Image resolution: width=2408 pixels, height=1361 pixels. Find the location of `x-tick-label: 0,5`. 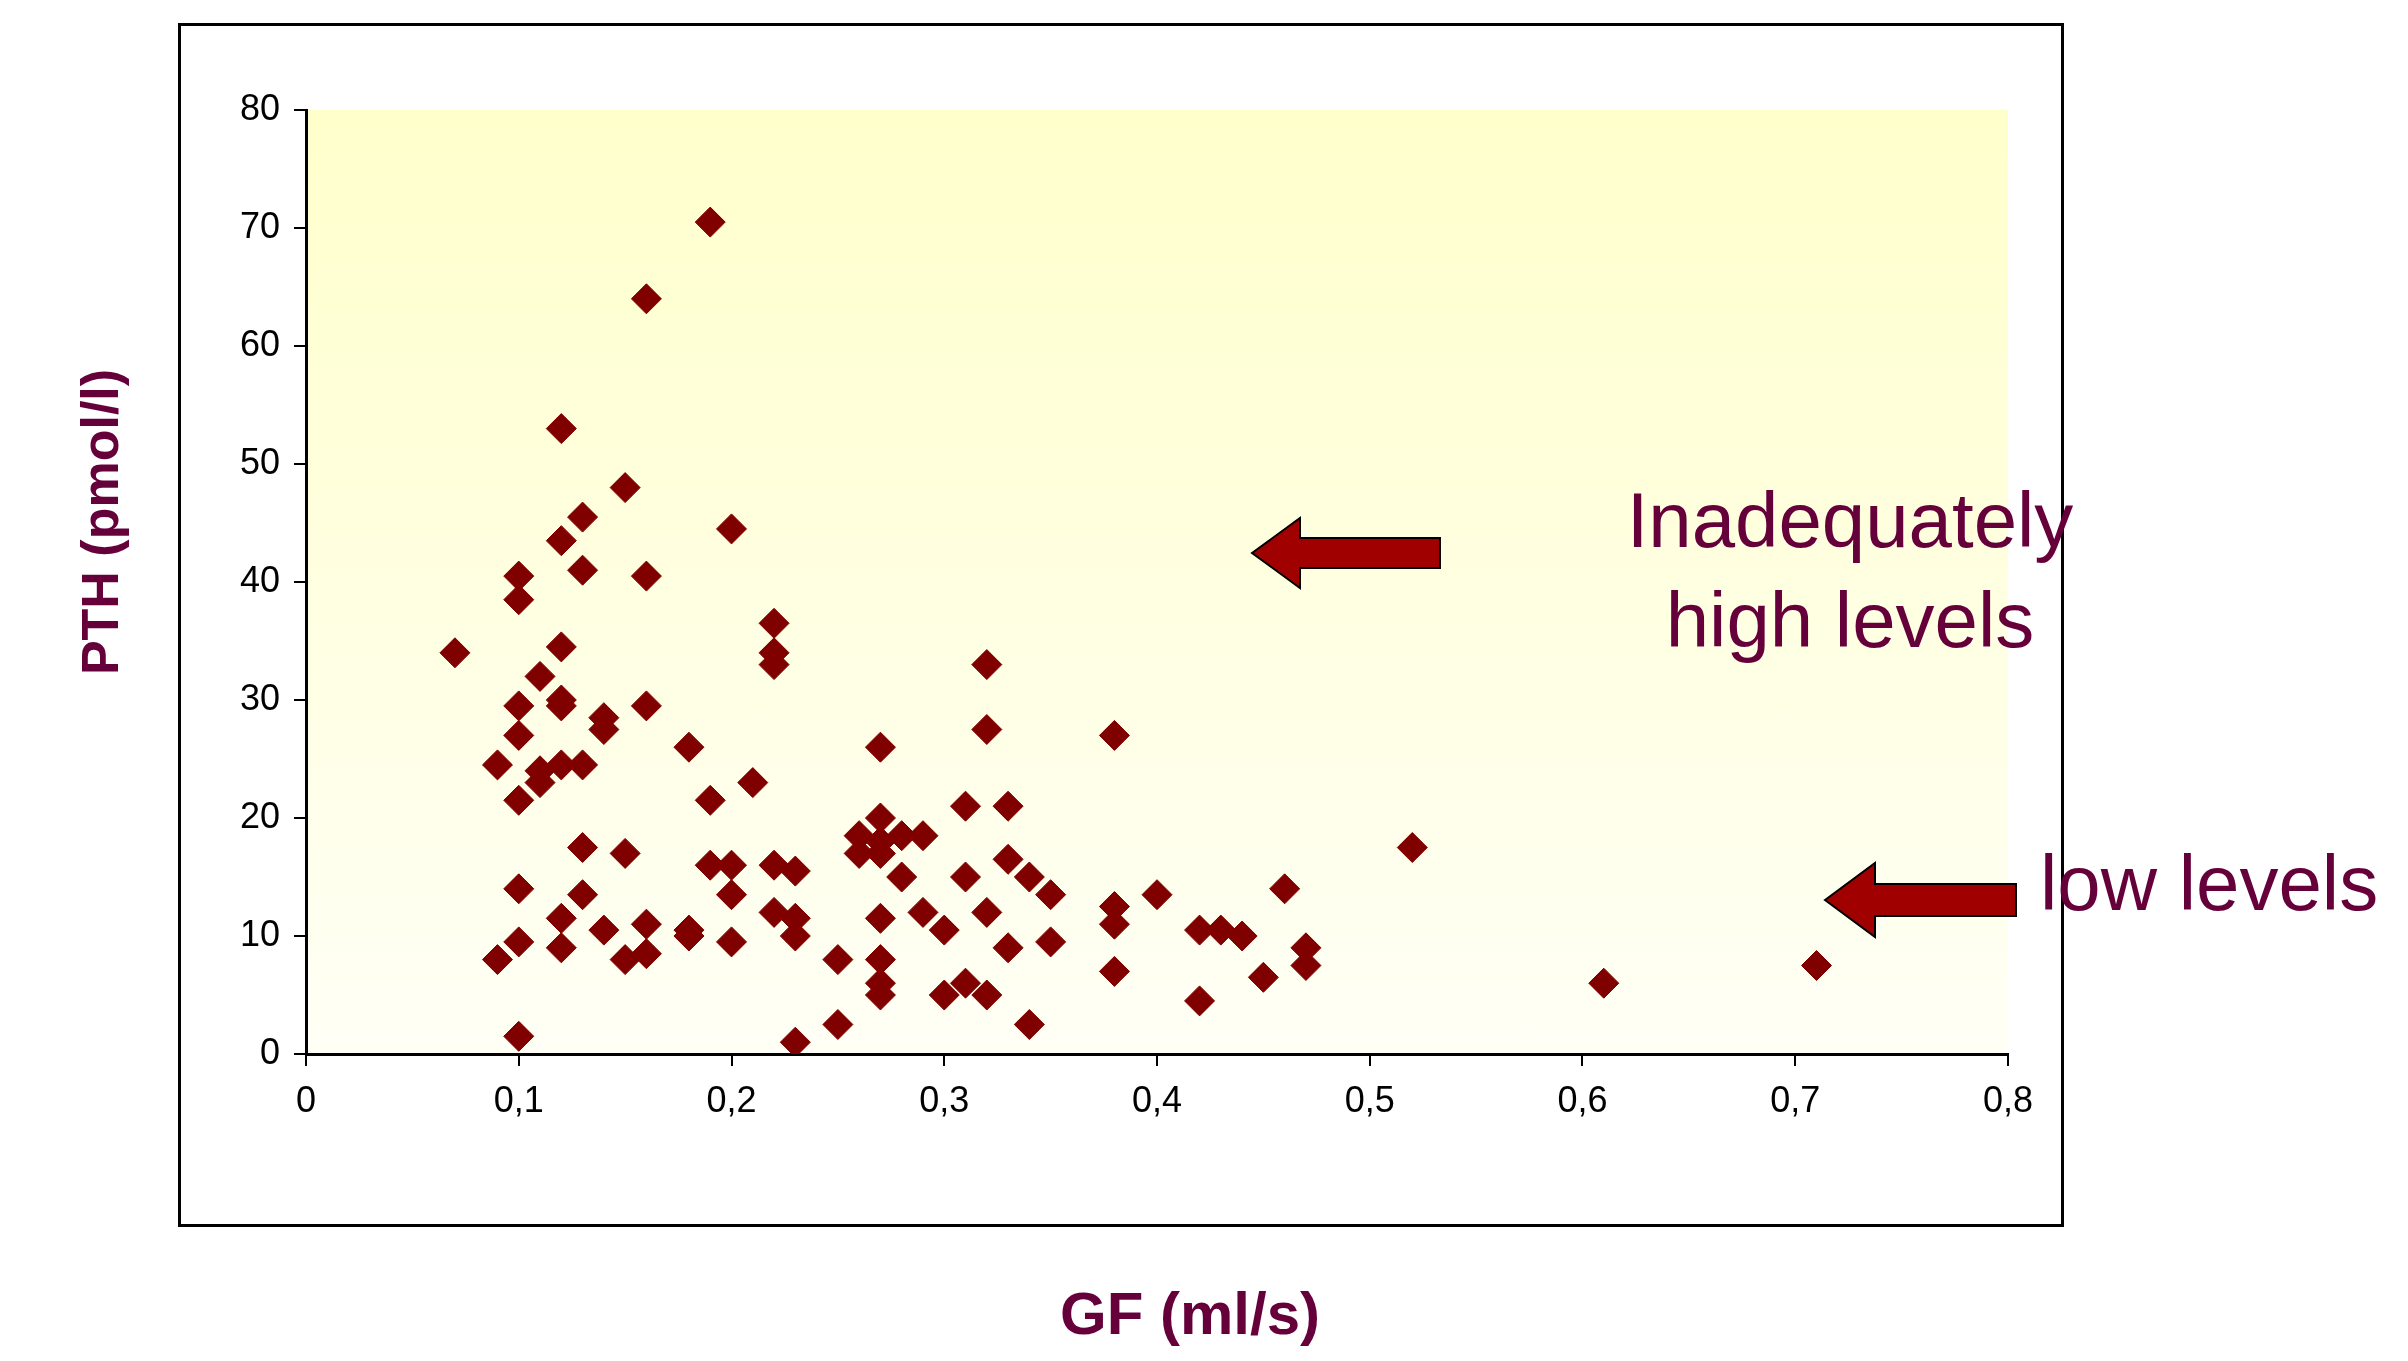

x-tick-label: 0,5 is located at coordinates (1369, 1099).